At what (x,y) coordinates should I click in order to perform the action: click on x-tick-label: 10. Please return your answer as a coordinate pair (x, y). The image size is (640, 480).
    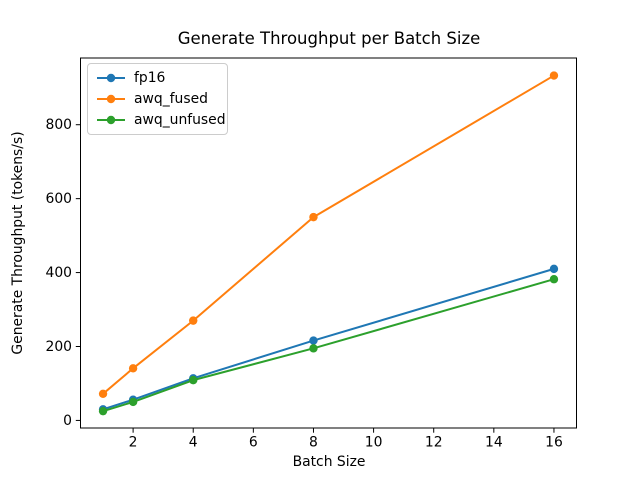
    Looking at the image, I should click on (374, 443).